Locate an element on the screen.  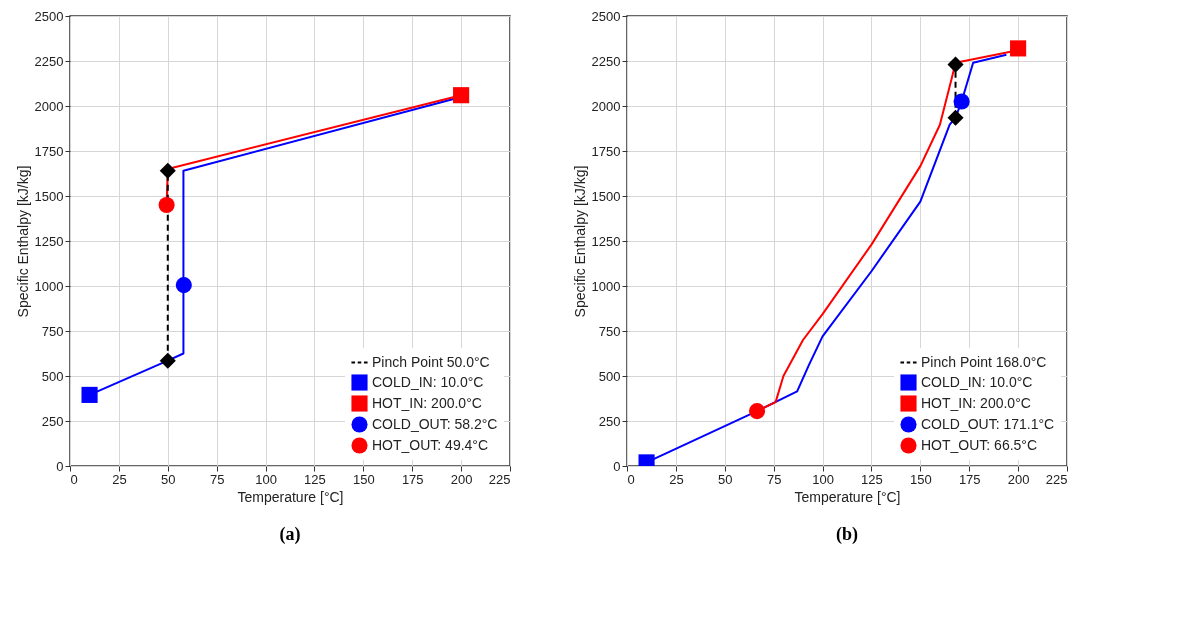
legend-label: COLD_OUT: 171.1°C is located at coordinates (988, 423).